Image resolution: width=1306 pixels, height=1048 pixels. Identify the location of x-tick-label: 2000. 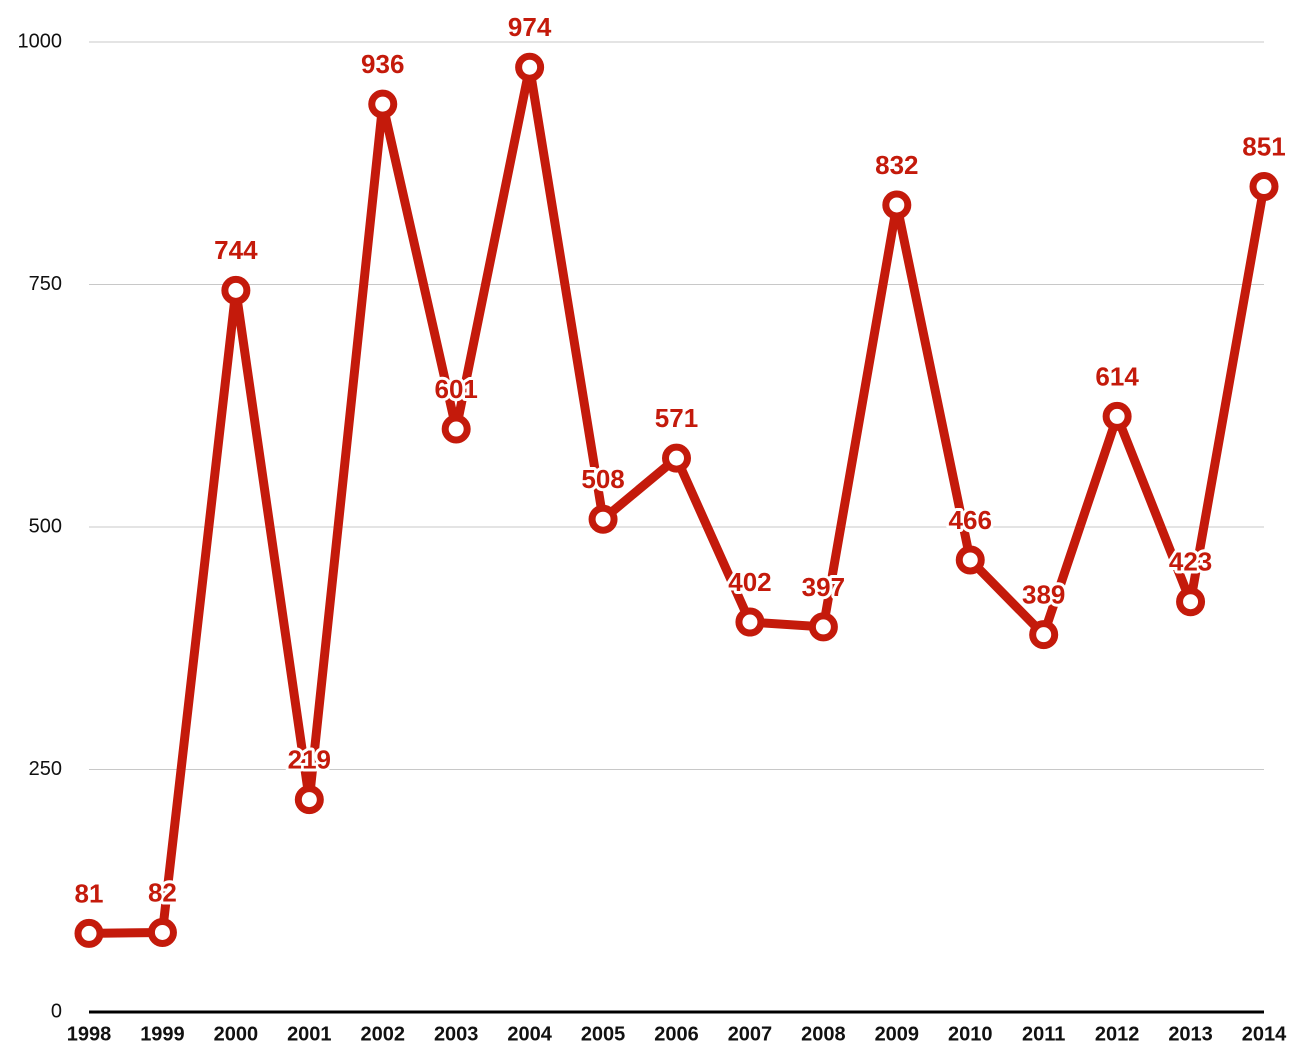
(236, 1034).